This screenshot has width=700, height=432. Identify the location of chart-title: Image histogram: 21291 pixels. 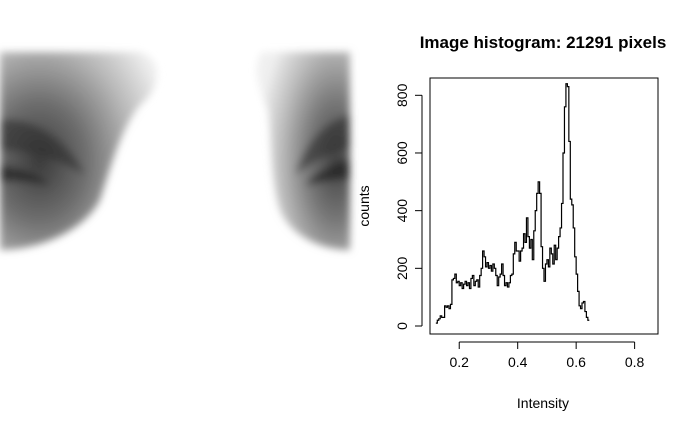
(543, 42).